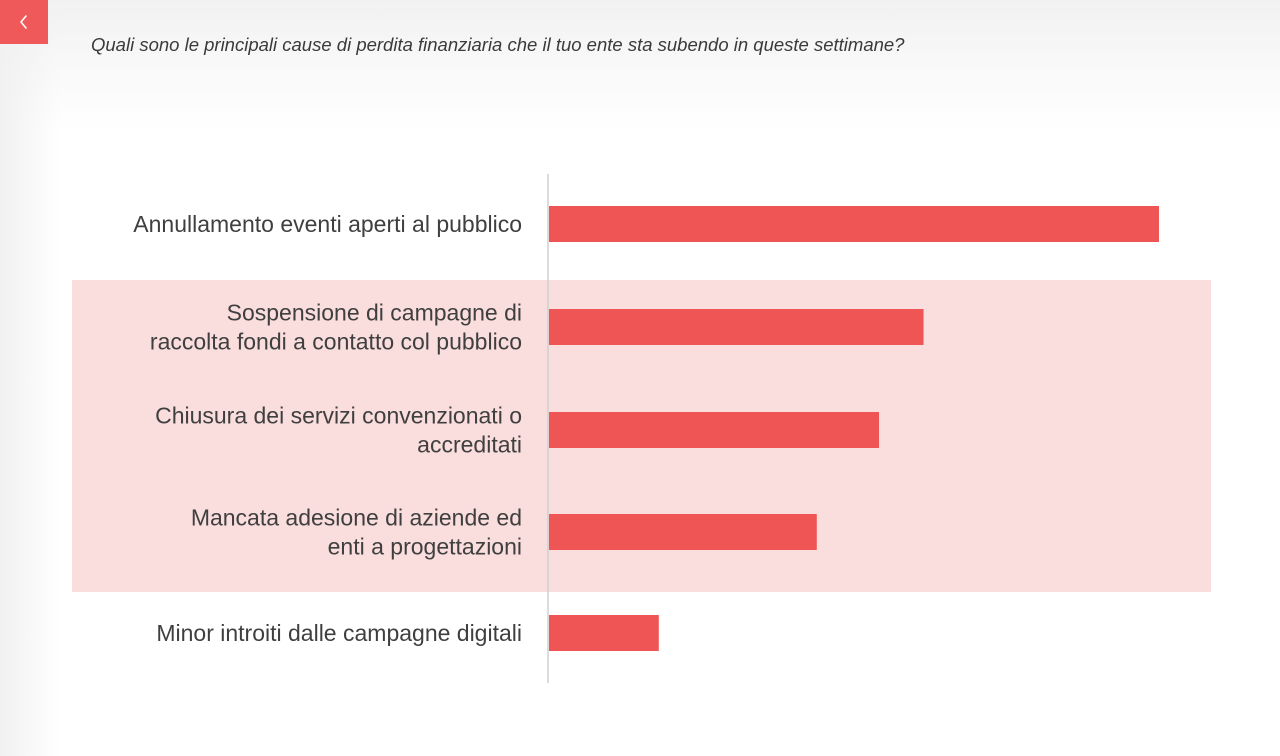 The image size is (1280, 756). I want to click on back-button, so click(24, 22).